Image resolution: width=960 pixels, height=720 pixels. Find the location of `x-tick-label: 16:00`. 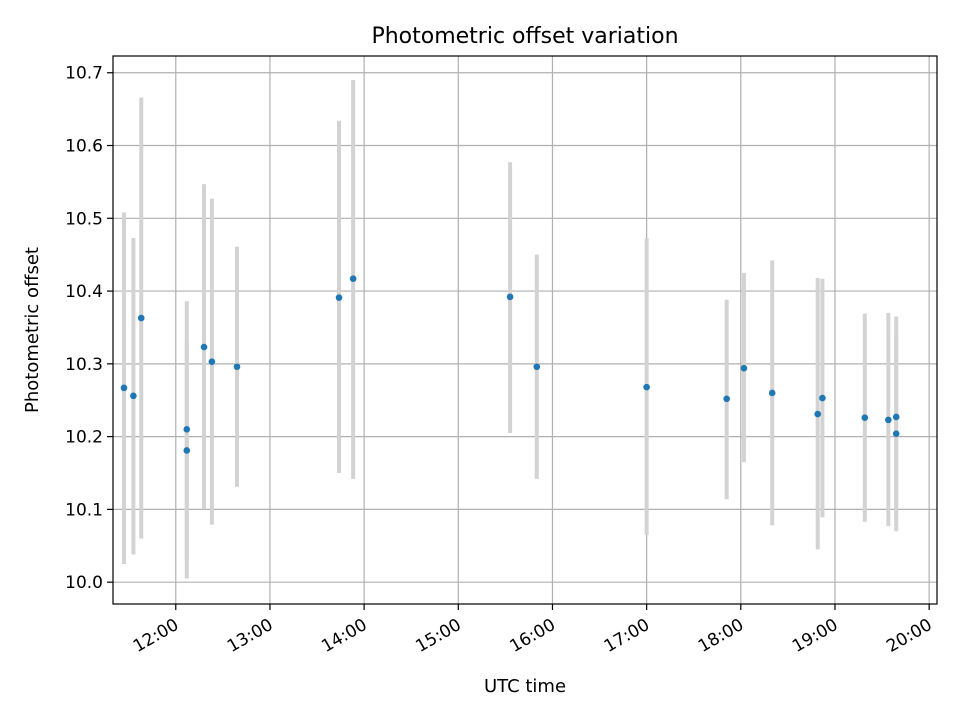

x-tick-label: 16:00 is located at coordinates (533, 636).